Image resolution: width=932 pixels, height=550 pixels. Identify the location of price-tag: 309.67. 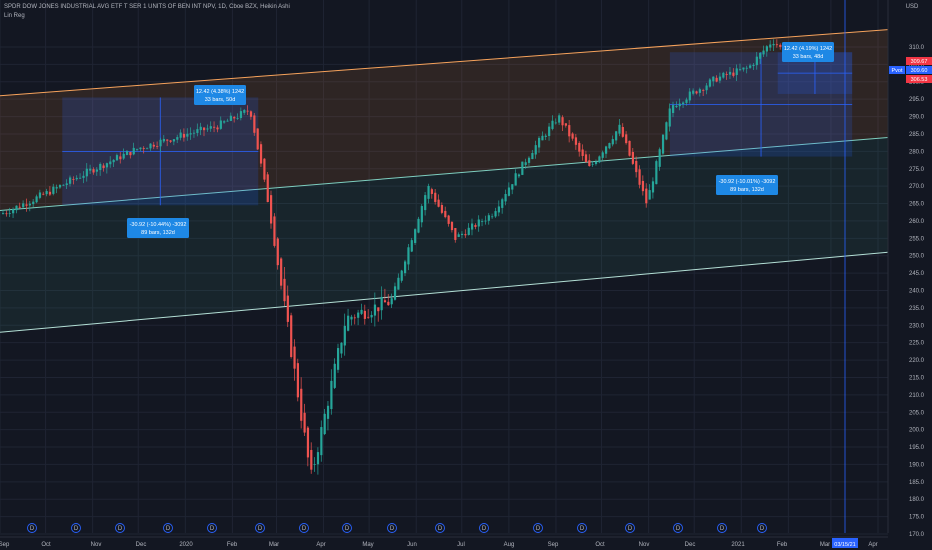
(919, 61).